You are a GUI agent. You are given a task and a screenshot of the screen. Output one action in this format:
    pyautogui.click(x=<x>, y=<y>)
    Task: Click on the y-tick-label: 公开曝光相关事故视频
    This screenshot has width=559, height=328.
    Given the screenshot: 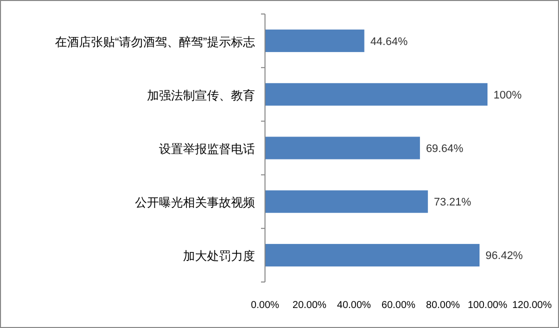 What is the action you would take?
    pyautogui.click(x=195, y=203)
    